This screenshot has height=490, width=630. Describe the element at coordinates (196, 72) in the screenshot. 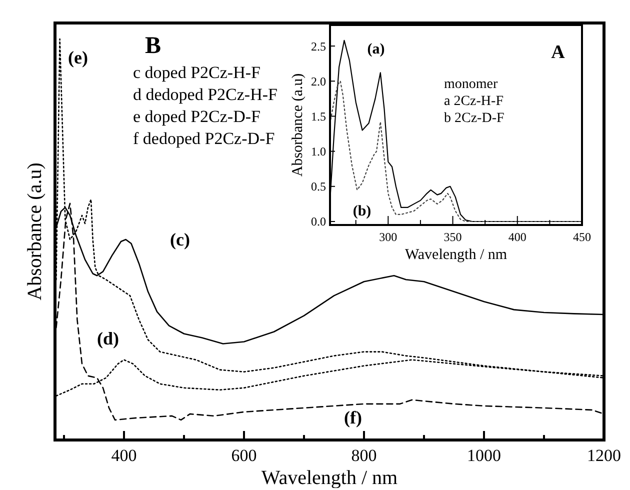

I see `annotation: c doped P2Cz-H-F` at that location.